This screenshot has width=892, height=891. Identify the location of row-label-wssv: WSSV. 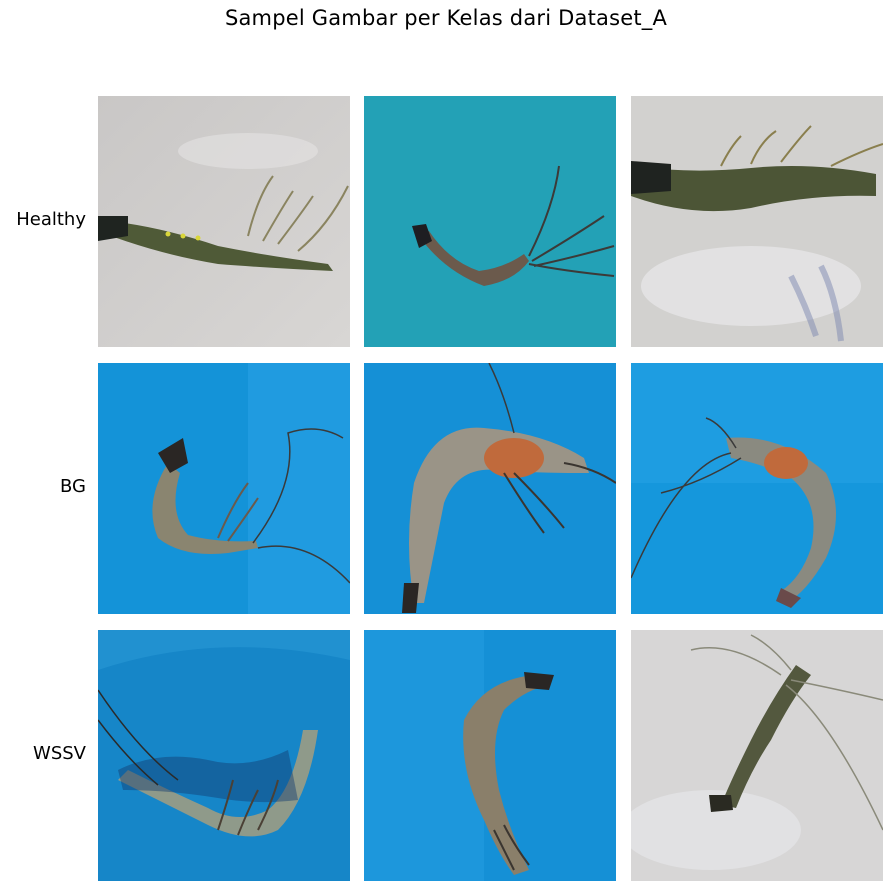
(59, 753).